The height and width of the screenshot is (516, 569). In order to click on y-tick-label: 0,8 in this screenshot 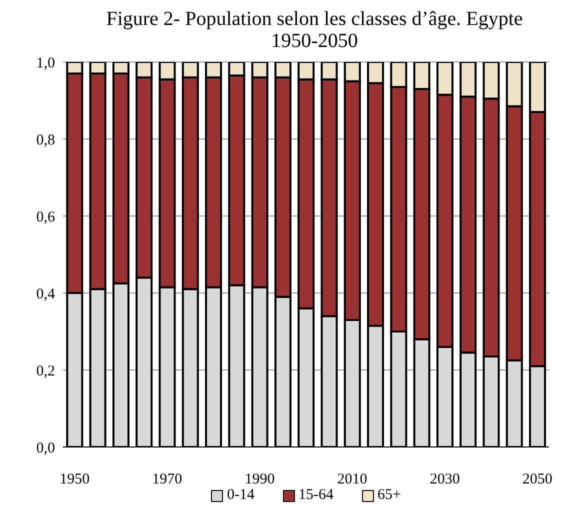, I will do `click(45, 140)`.